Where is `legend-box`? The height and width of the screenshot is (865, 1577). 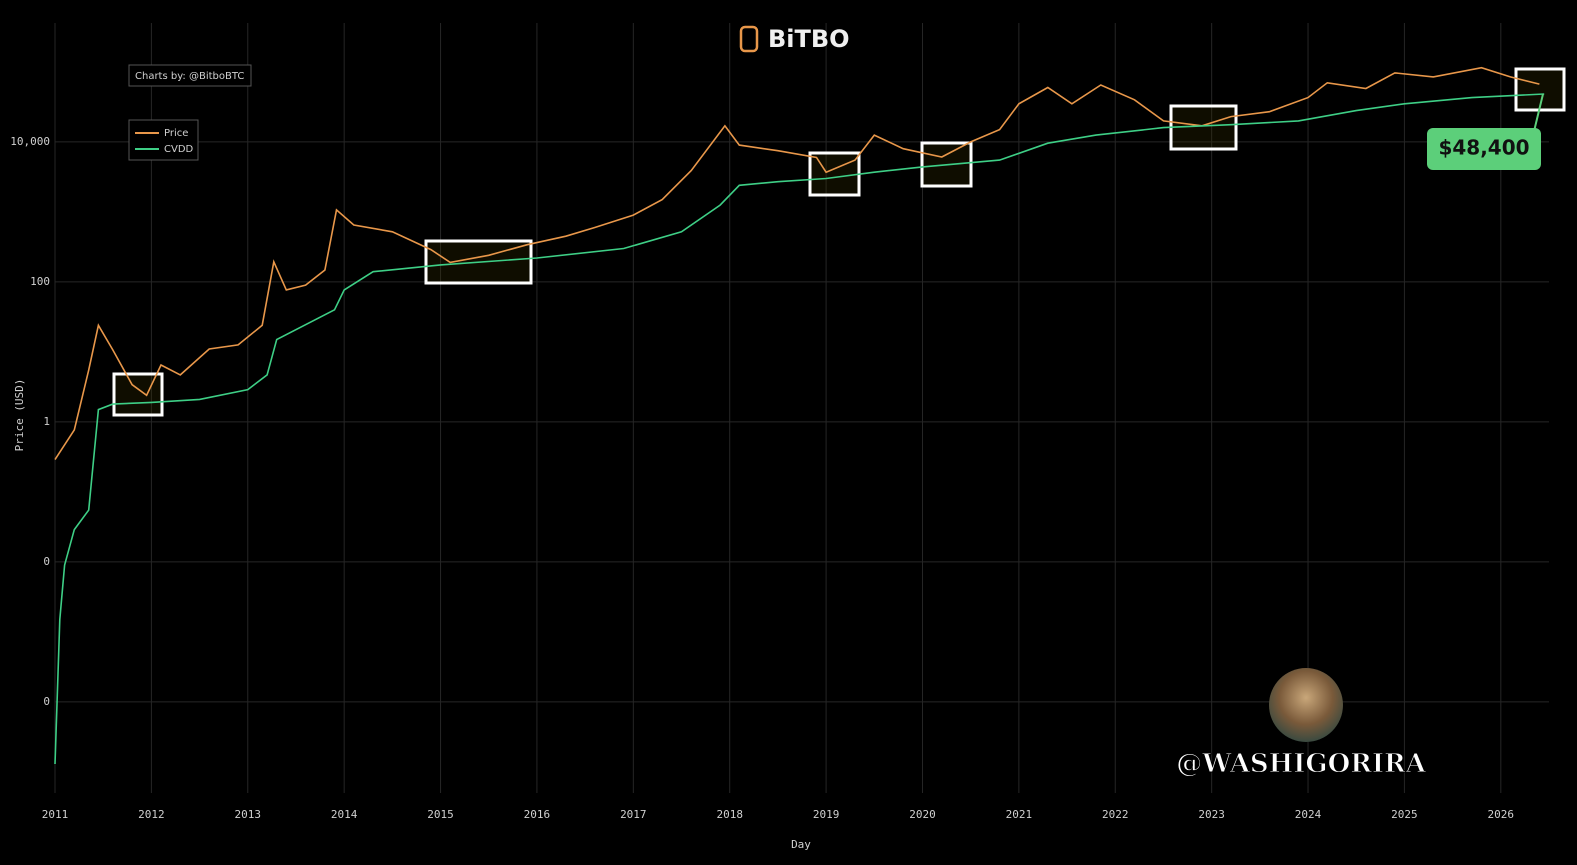
legend-box is located at coordinates (163, 140).